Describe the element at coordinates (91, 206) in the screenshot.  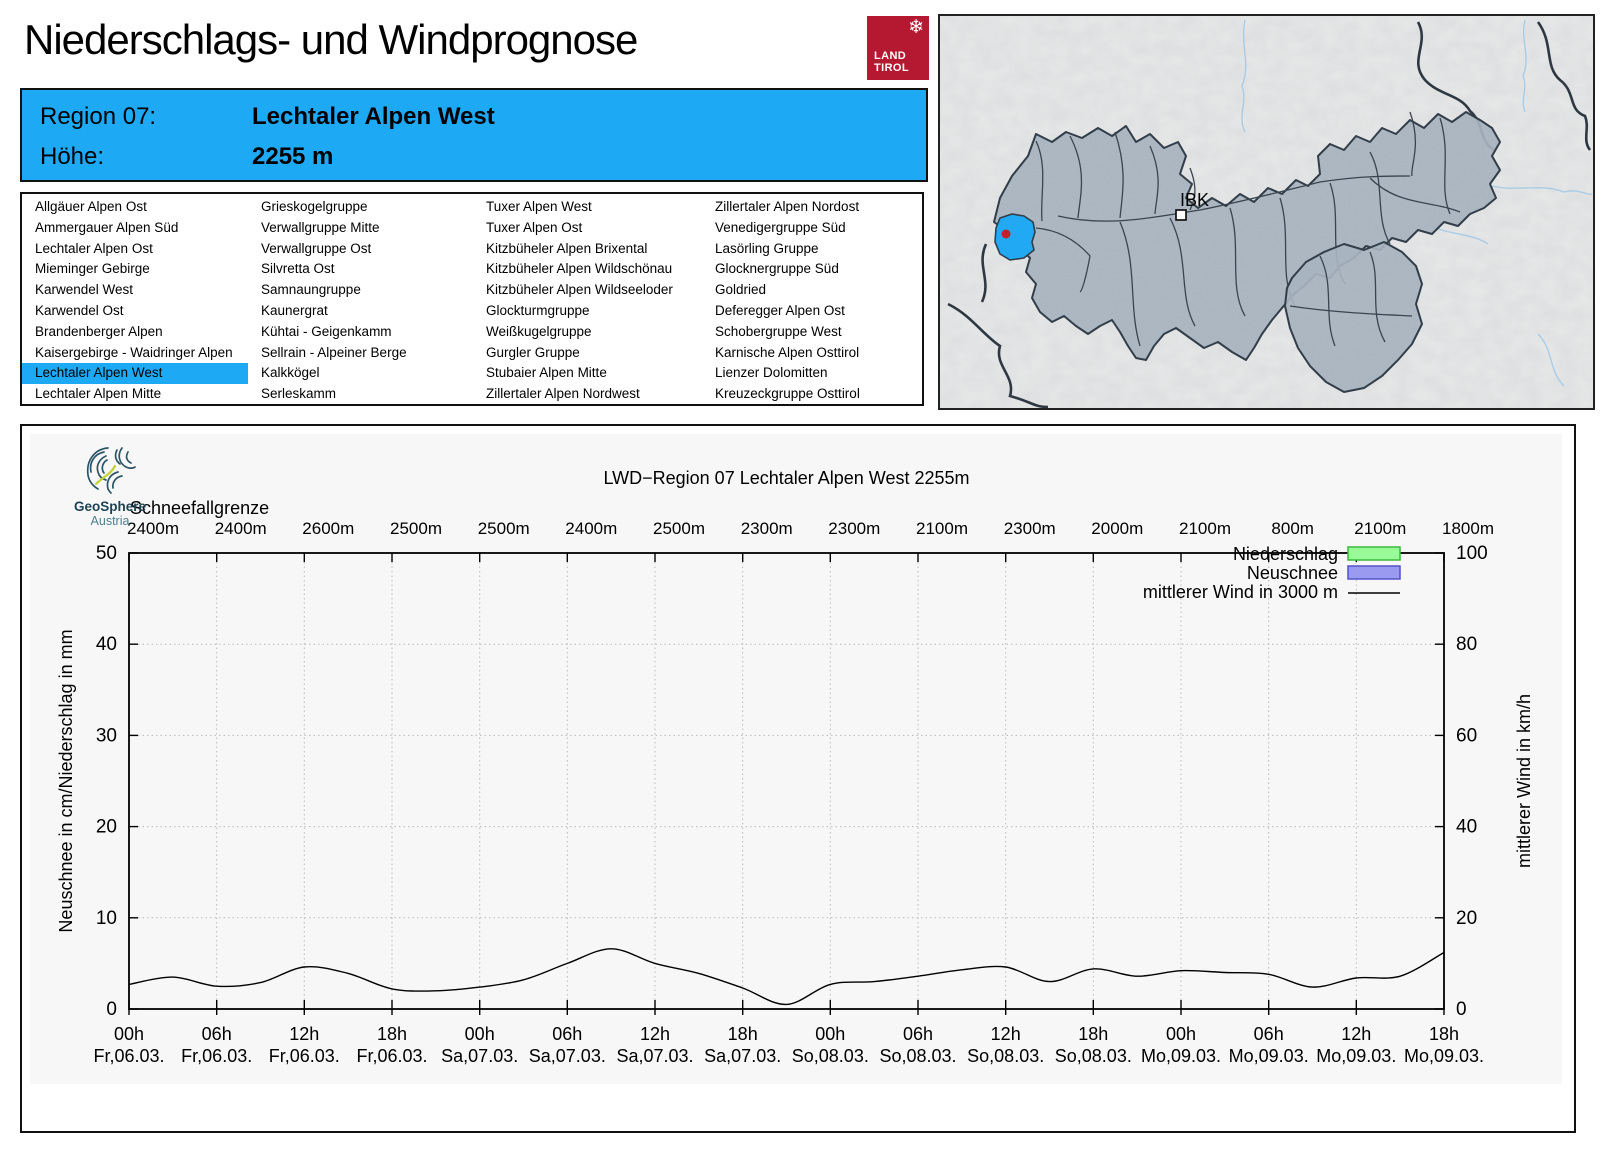
I see `region-list-item: Allgäuer Alpen Ost` at that location.